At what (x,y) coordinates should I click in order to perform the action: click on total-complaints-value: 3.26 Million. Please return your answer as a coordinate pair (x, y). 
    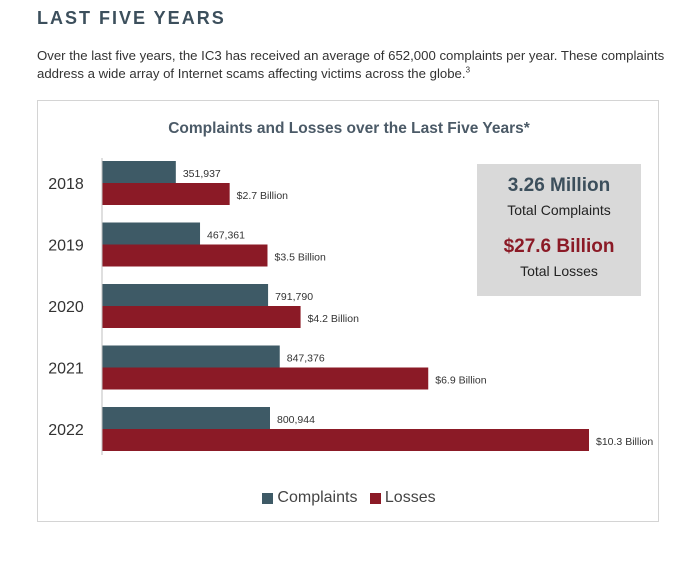
    Looking at the image, I should click on (559, 185).